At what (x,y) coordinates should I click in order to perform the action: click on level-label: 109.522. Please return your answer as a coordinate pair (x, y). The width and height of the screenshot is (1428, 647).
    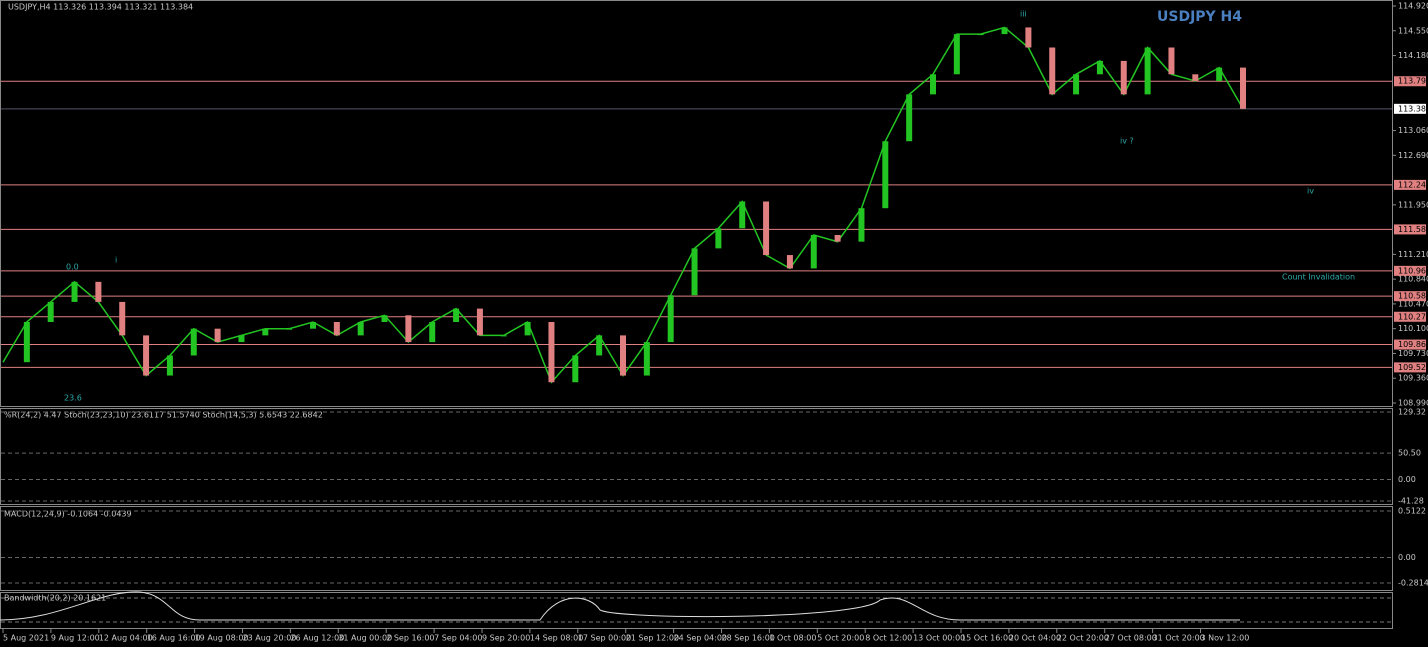
    Looking at the image, I should click on (1413, 367).